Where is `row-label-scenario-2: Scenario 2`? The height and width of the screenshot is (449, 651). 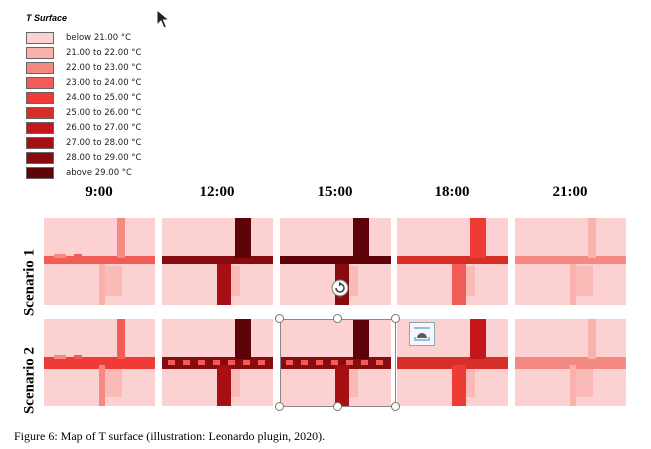 row-label-scenario-2: Scenario 2 is located at coordinates (29, 380).